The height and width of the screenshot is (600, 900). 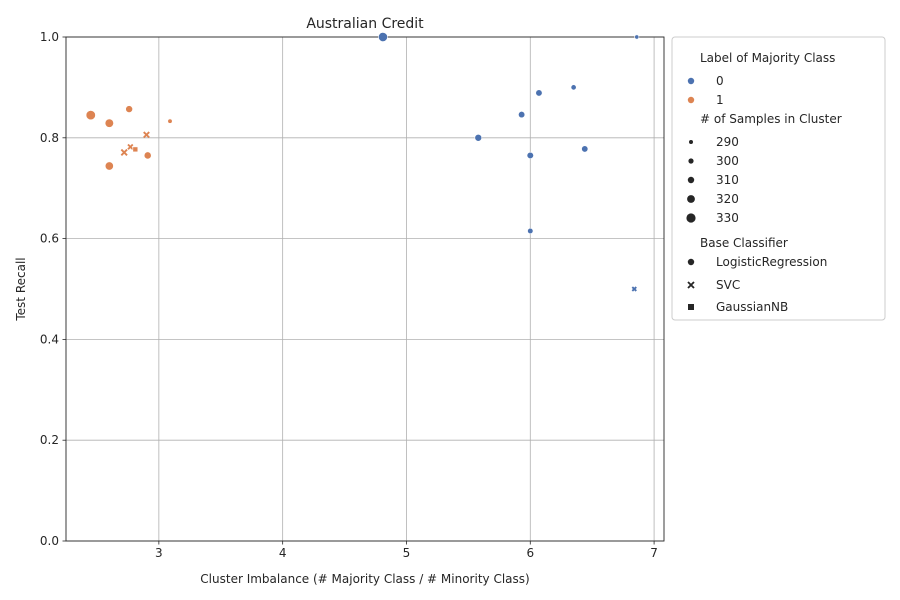 What do you see at coordinates (727, 142) in the screenshot?
I see `legend-size-290: 290` at bounding box center [727, 142].